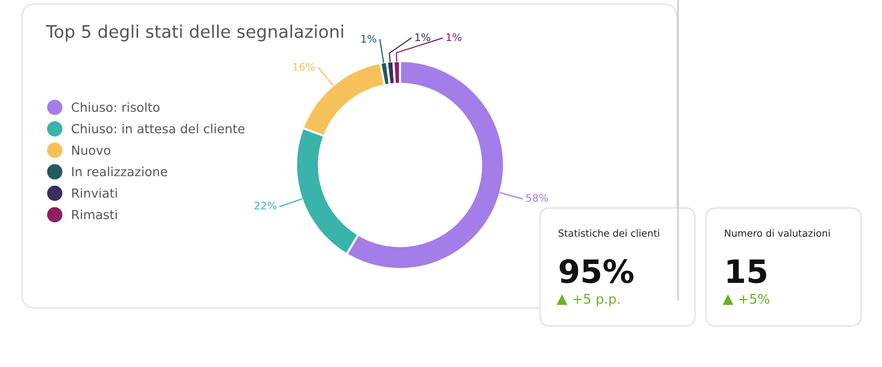  Describe the element at coordinates (91, 150) in the screenshot. I see `legend-label: Nuovo` at that location.